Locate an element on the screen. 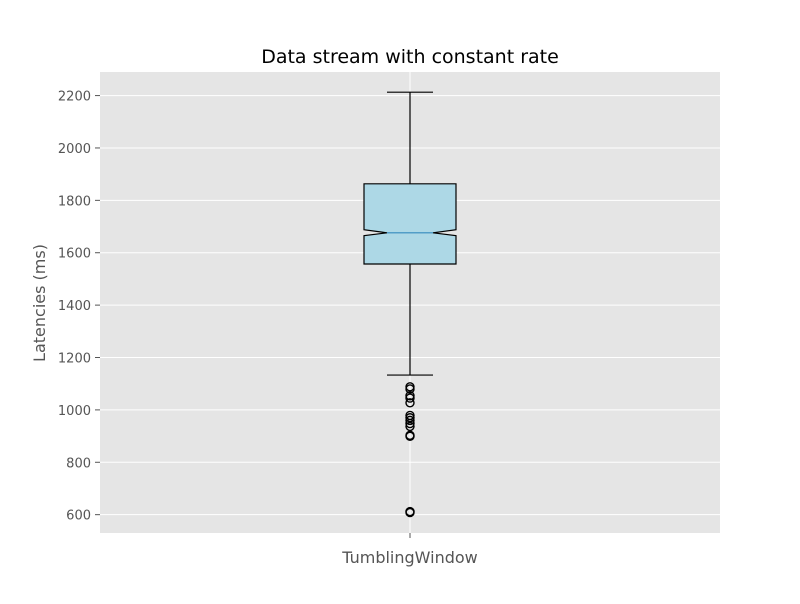  y-tick-label: 600 is located at coordinates (78, 516).